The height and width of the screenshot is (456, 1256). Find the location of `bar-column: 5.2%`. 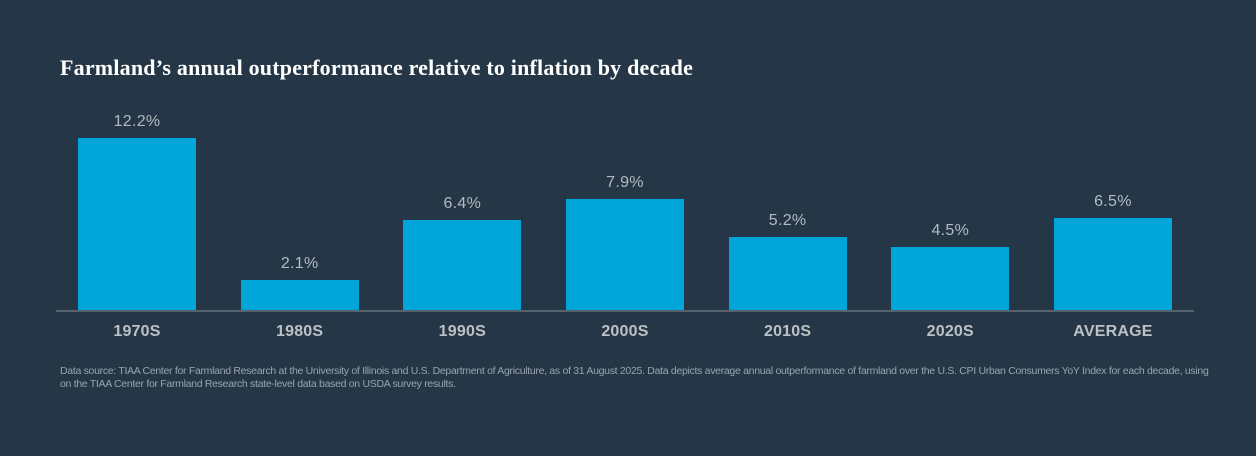

bar-column: 5.2% is located at coordinates (787, 260).